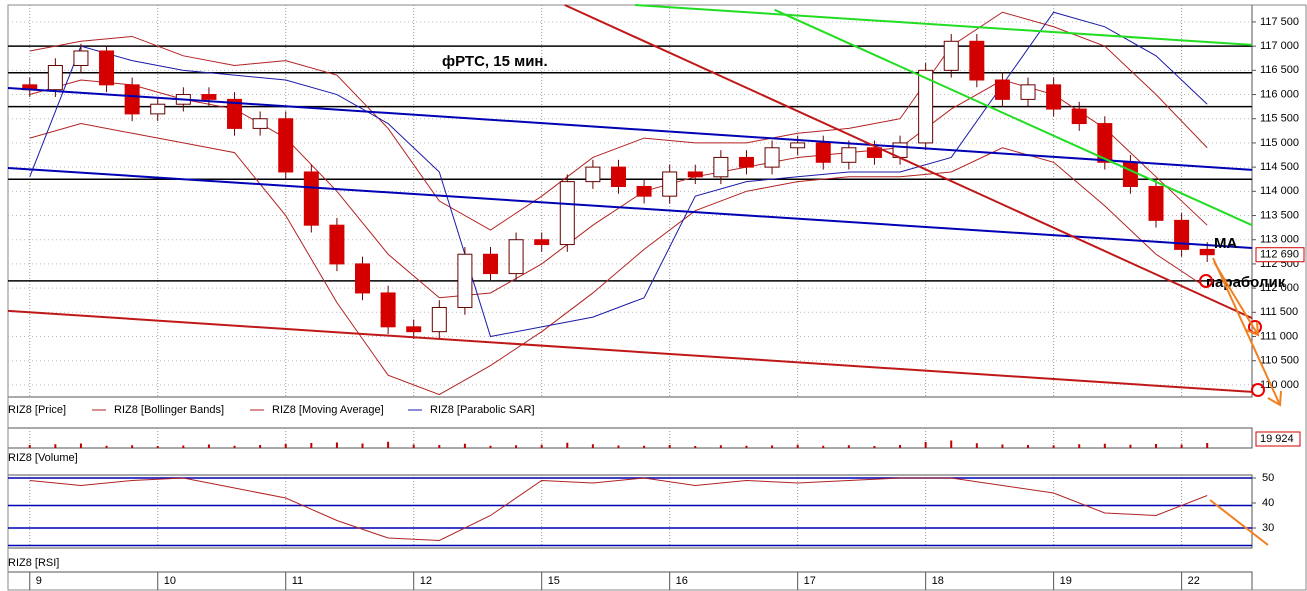 The height and width of the screenshot is (591, 1307). What do you see at coordinates (328, 410) in the screenshot?
I see `legend-label: RIZ8 [Moving Average]` at bounding box center [328, 410].